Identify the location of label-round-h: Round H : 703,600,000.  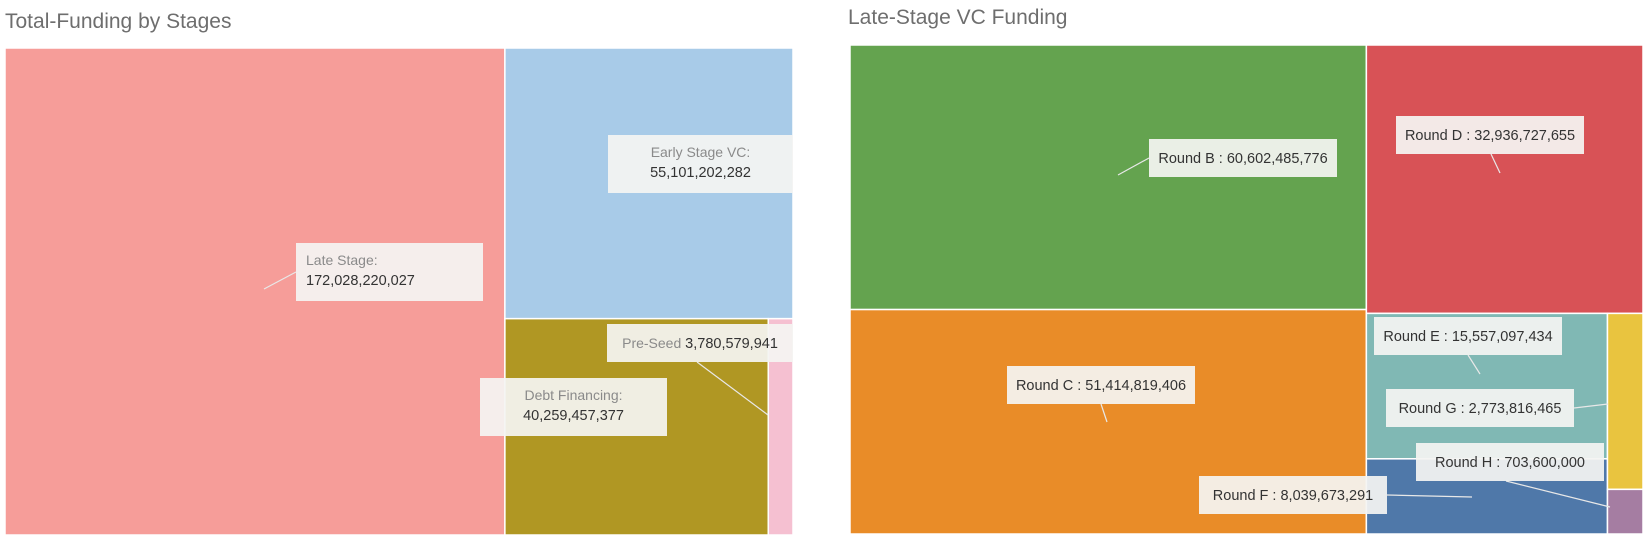
(1510, 463).